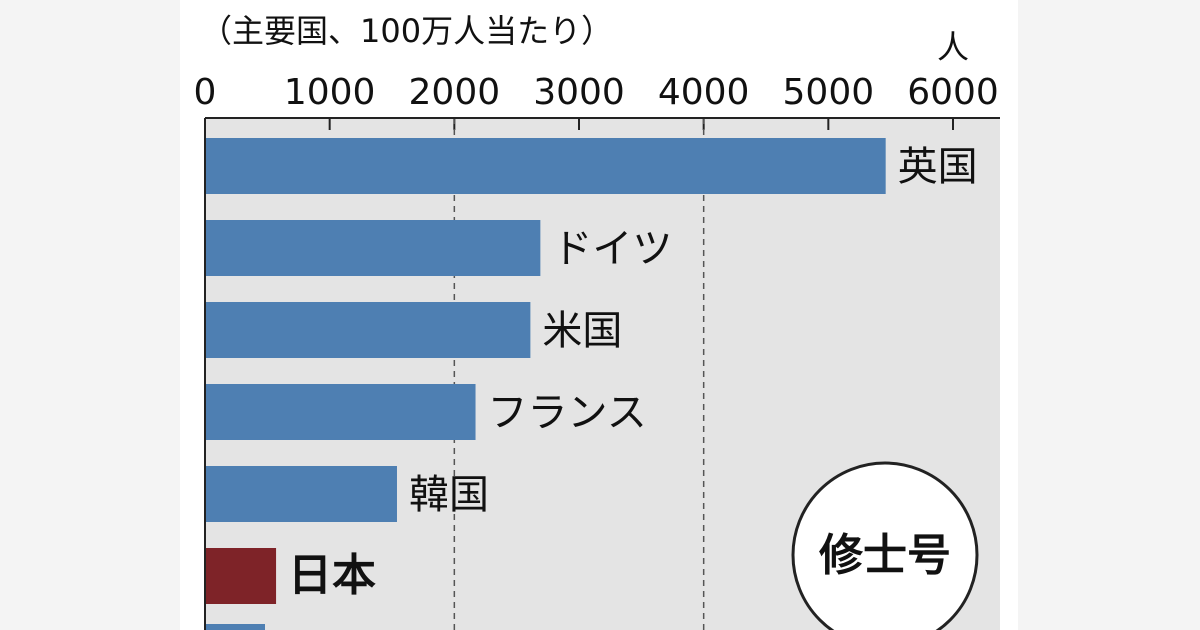 The height and width of the screenshot is (630, 1200). What do you see at coordinates (953, 92) in the screenshot?
I see `x-tick-label: 6000` at bounding box center [953, 92].